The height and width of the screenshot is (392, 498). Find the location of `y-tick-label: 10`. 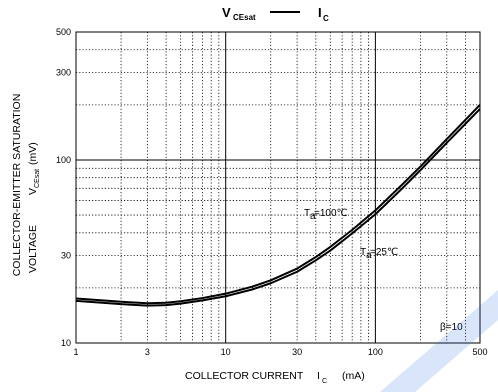

y-tick-label: 10 is located at coordinates (66, 343).